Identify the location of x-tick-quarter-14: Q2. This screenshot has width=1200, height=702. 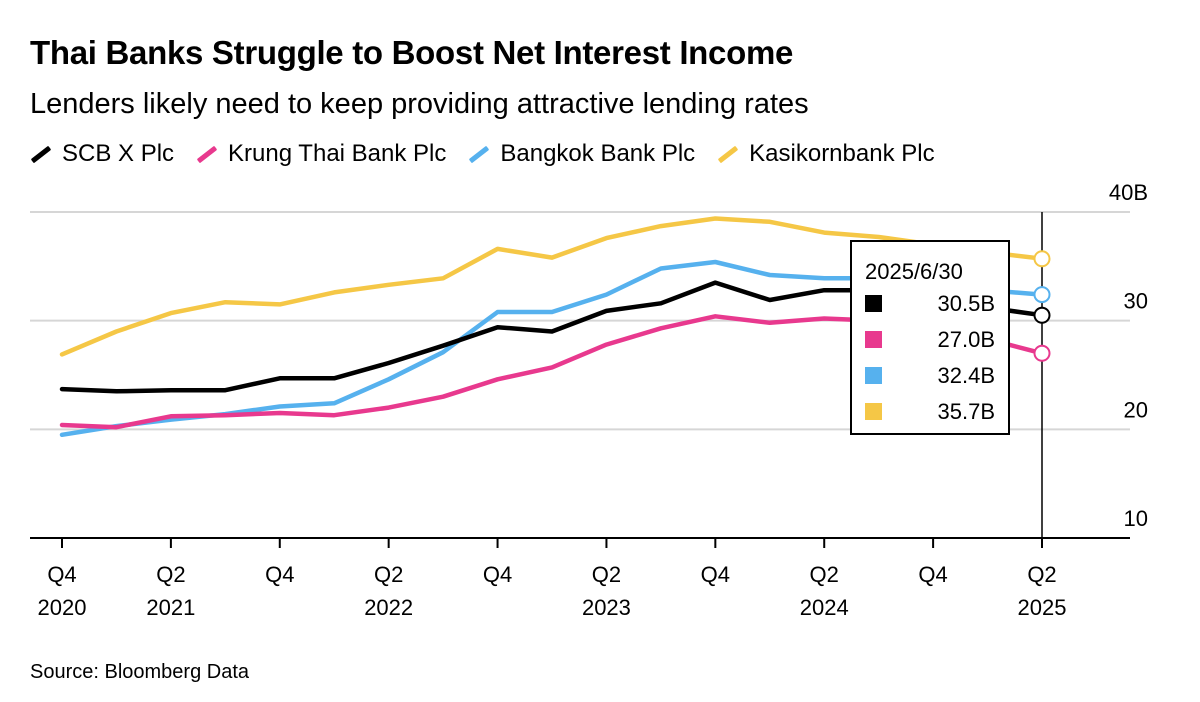
(824, 574).